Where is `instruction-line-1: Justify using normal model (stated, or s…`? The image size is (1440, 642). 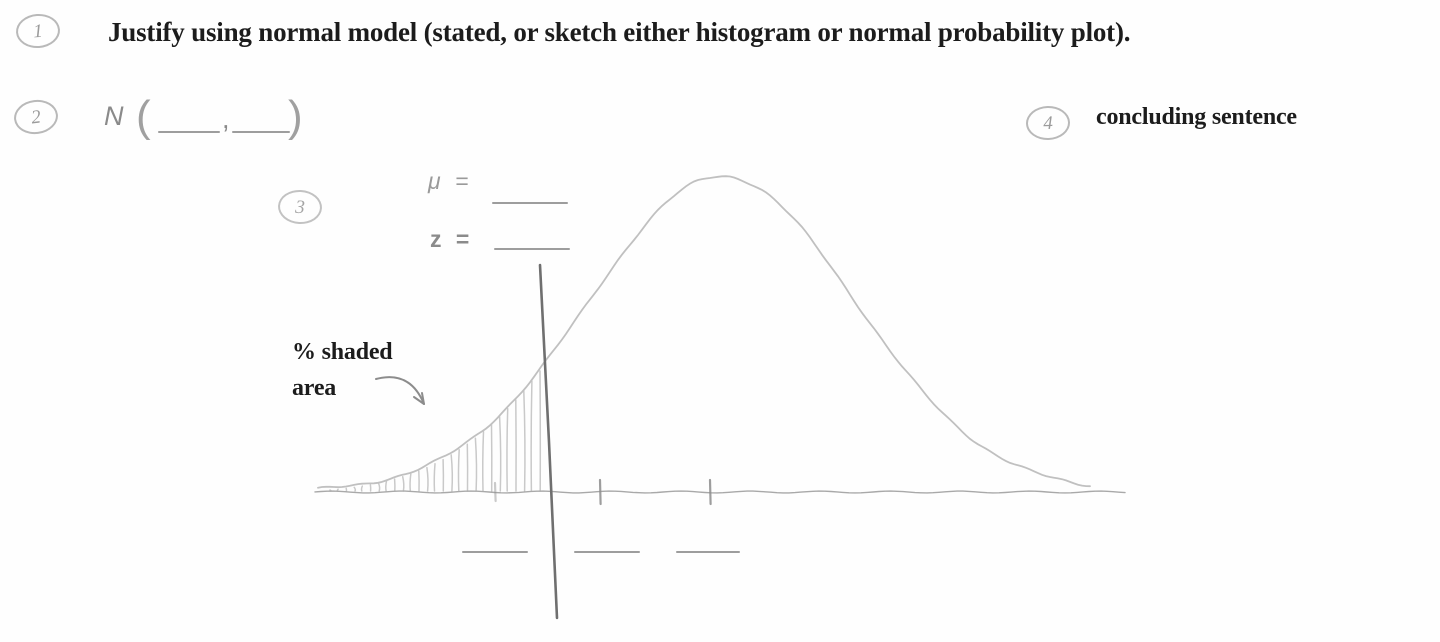
instruction-line-1: Justify using normal model (stated, or s… is located at coordinates (619, 32).